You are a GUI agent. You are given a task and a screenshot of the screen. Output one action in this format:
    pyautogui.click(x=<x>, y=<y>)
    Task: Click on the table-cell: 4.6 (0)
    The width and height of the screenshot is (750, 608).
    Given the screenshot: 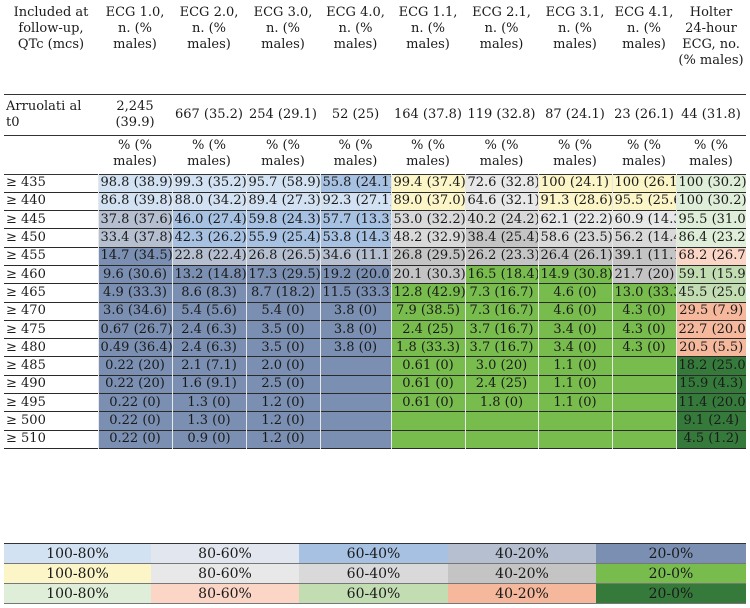 What is the action you would take?
    pyautogui.click(x=574, y=293)
    